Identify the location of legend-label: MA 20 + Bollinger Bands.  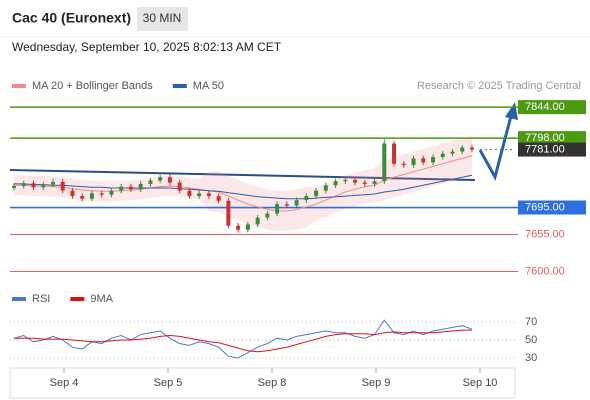
(92, 86).